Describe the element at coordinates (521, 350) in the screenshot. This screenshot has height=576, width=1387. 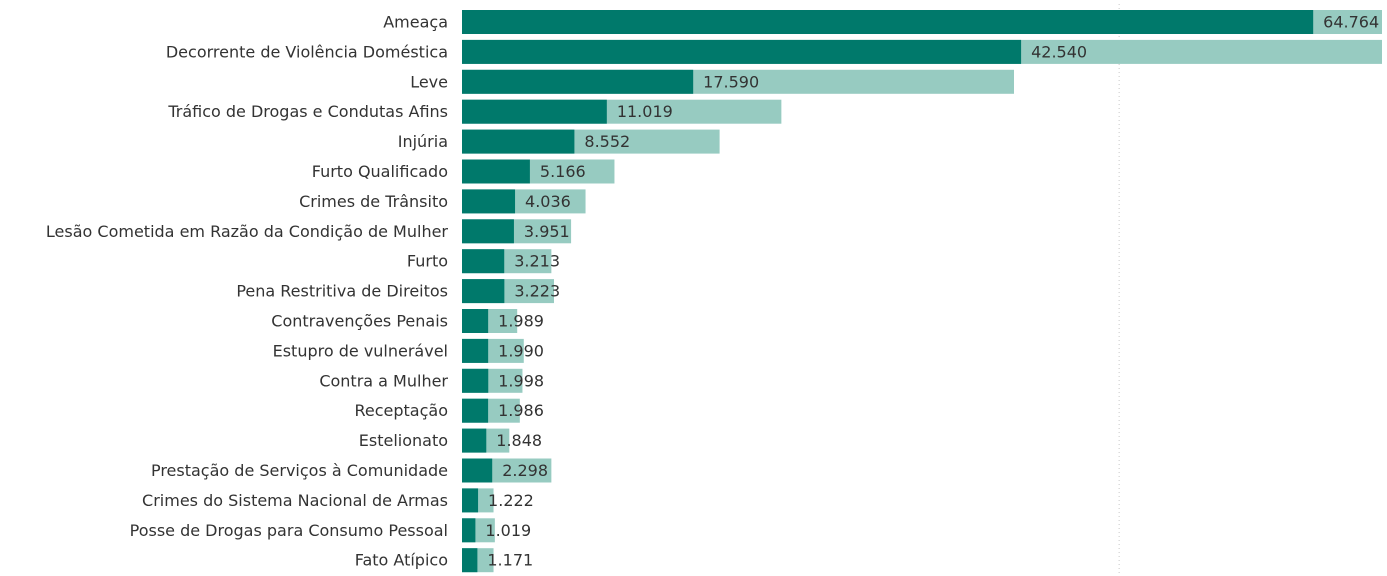
I see `data-label: 1.990` at that location.